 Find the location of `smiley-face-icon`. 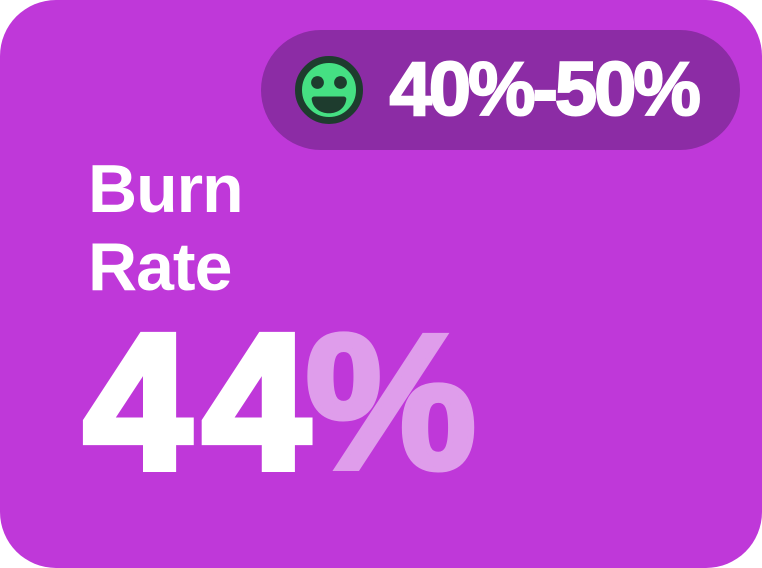

smiley-face-icon is located at coordinates (329, 90).